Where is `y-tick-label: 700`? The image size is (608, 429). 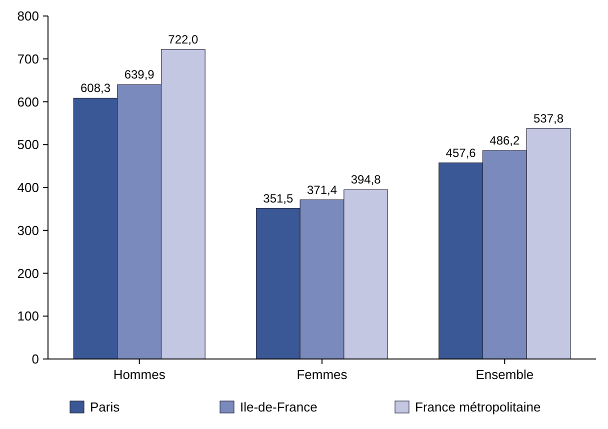
y-tick-label: 700 is located at coordinates (28, 58).